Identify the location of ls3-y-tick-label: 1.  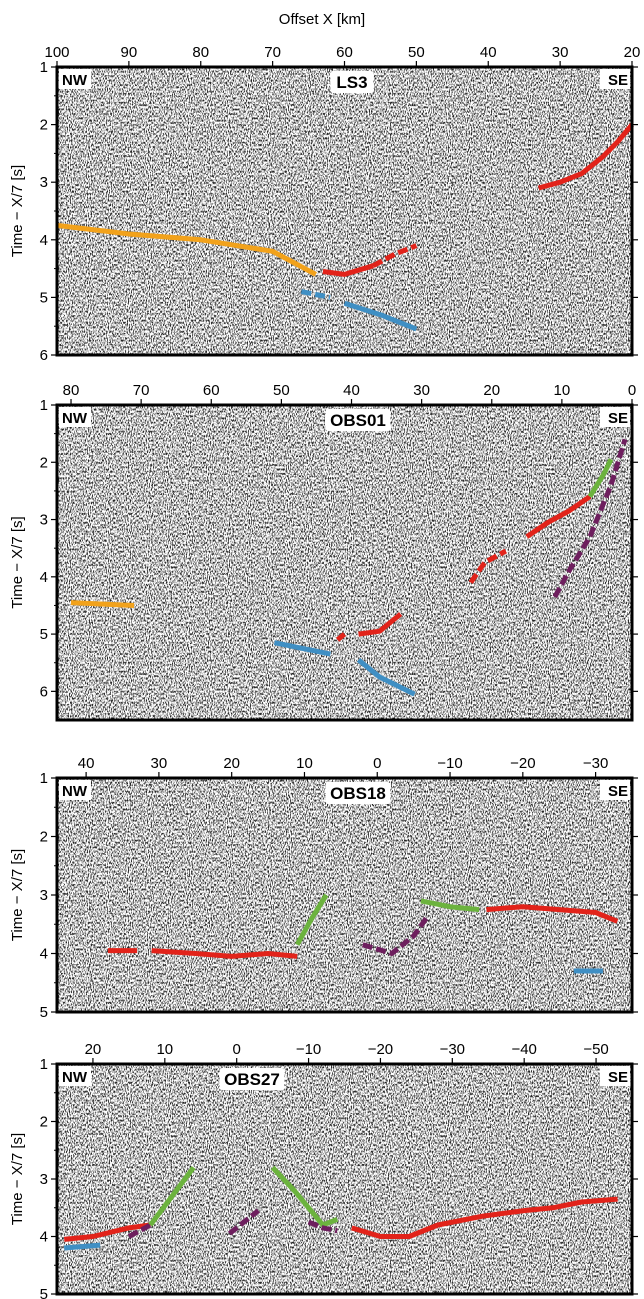
(44, 67).